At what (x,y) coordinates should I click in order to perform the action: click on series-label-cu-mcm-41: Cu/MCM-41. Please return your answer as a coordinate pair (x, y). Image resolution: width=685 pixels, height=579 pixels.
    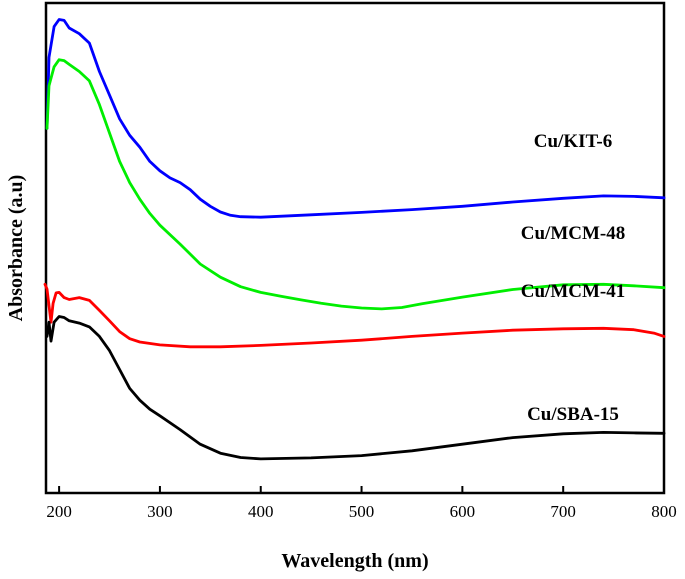
    Looking at the image, I should click on (573, 291).